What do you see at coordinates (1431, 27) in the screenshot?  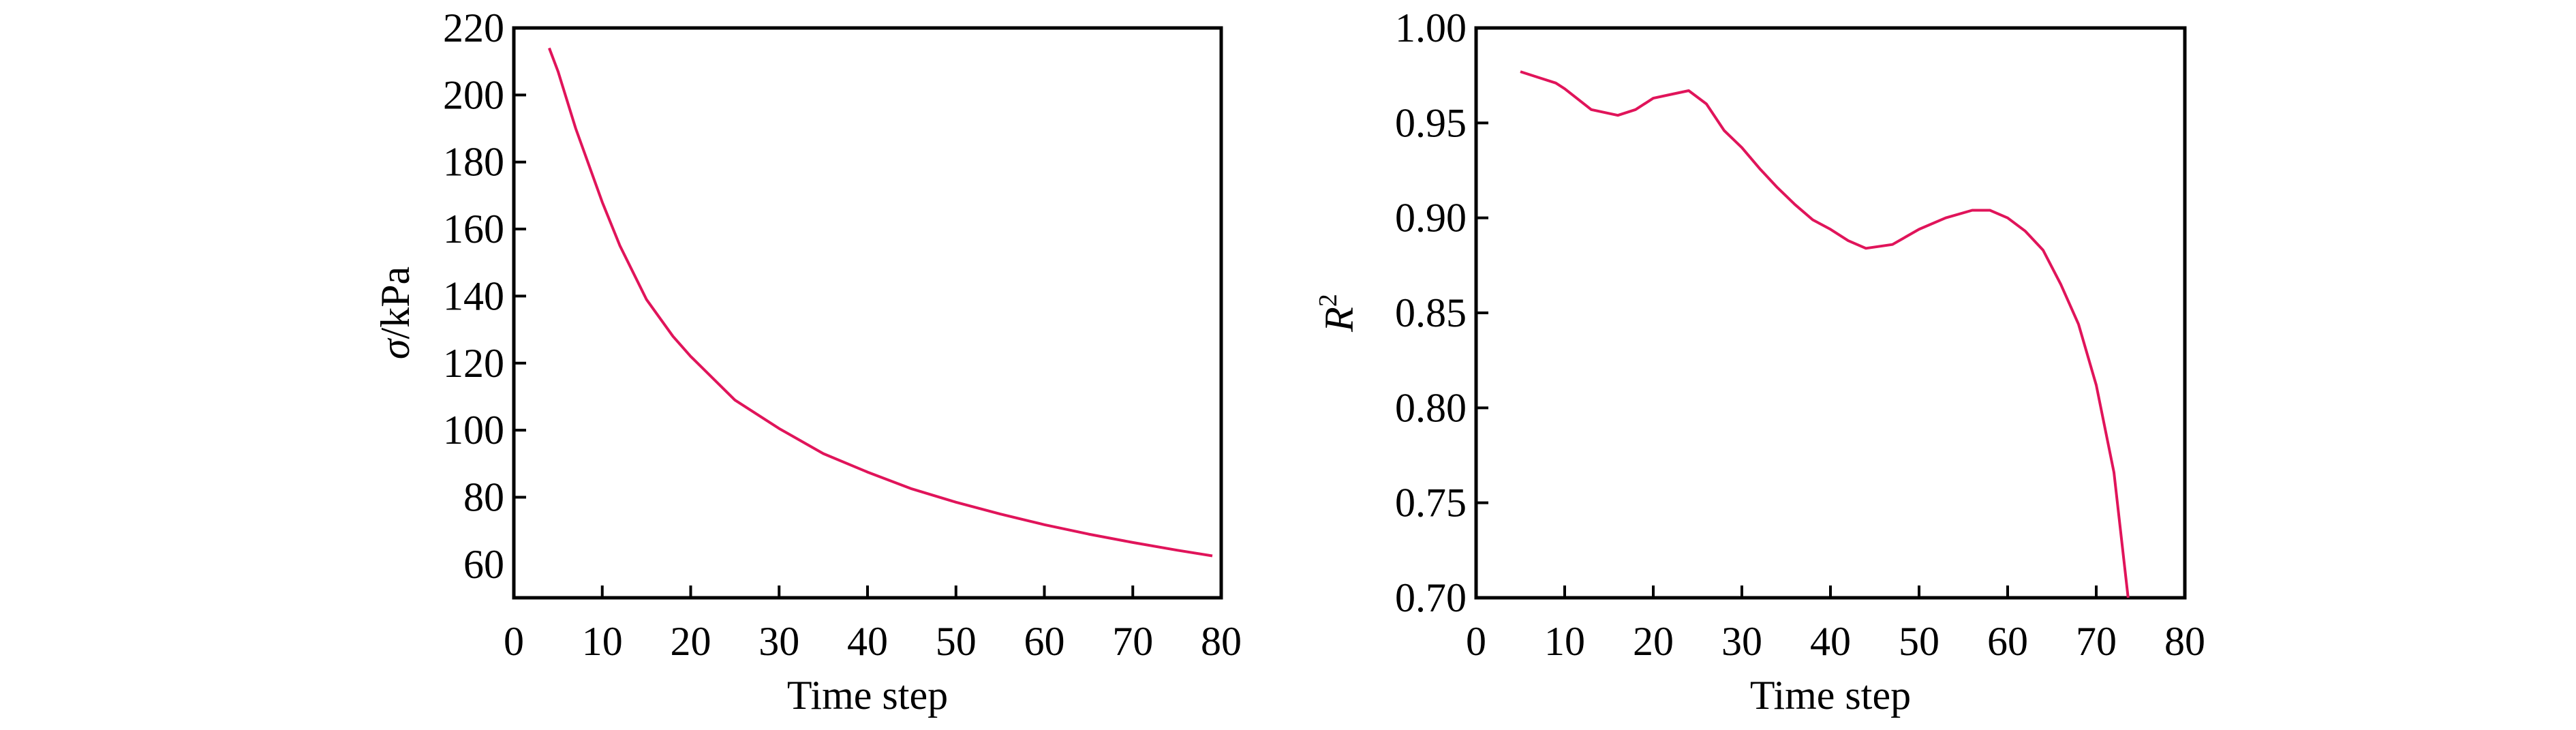 I see `y-tick-label: 1.00` at bounding box center [1431, 27].